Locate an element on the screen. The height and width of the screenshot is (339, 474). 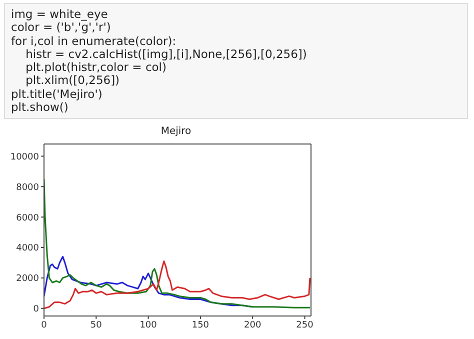
text: histr = cv2.calcHist([img],[i],None,[256],[0,256]) is located at coordinates (166, 54).